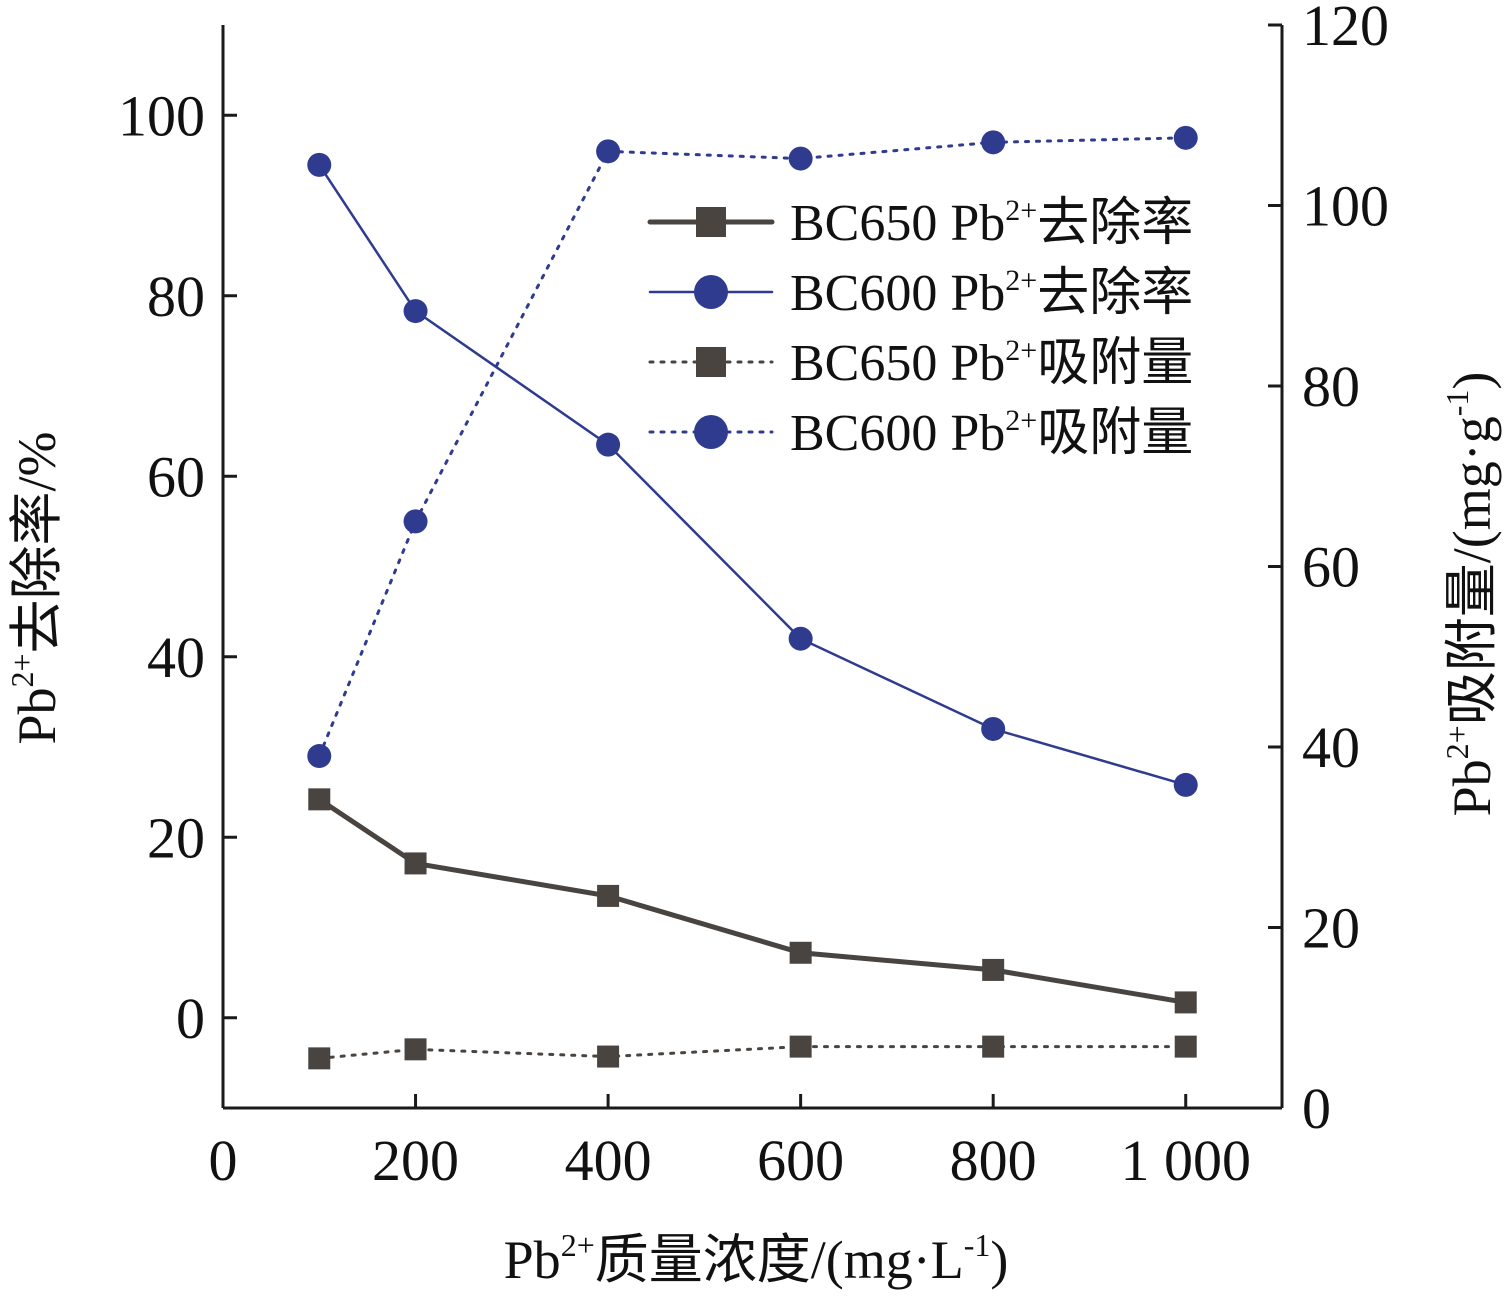 Image resolution: width=1512 pixels, height=1299 pixels. Describe the element at coordinates (991, 293) in the screenshot. I see `legend-label: BC600 Pb2+去除率` at that location.